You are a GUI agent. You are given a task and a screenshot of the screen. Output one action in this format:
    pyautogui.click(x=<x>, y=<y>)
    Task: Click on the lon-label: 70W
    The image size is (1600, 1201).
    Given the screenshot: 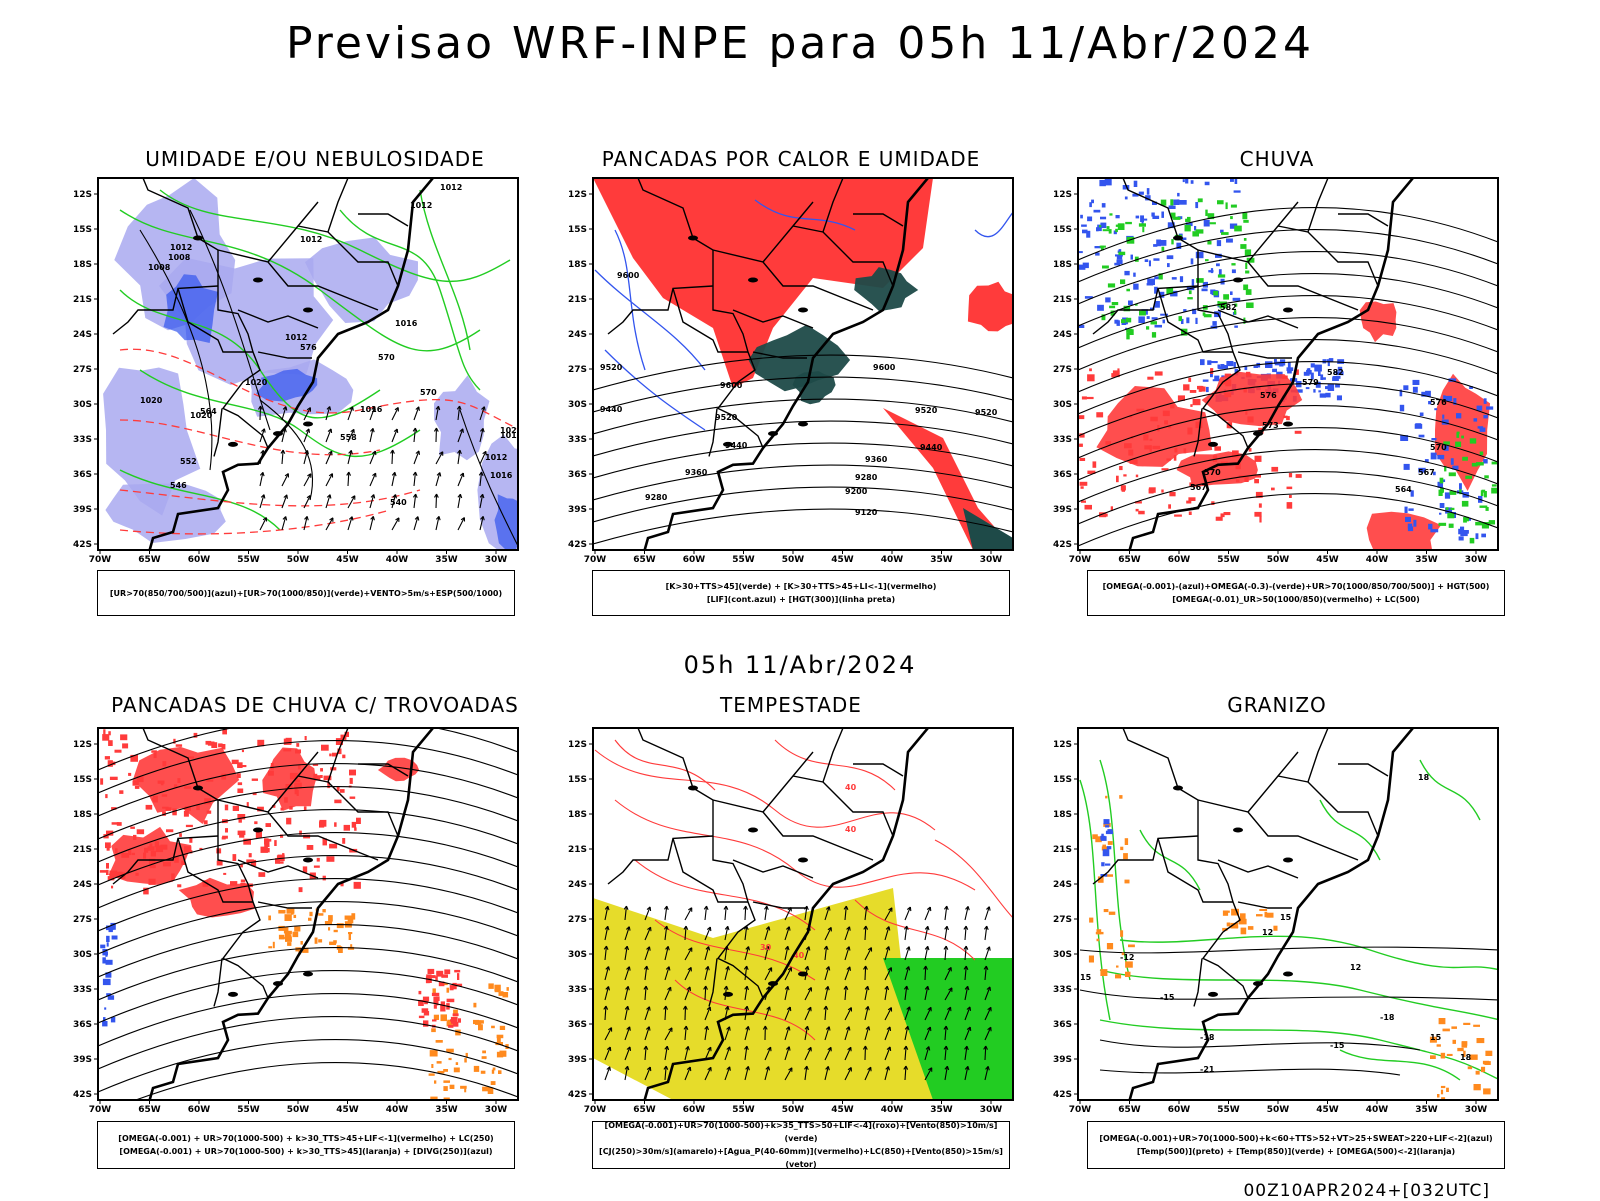 What is the action you would take?
    pyautogui.click(x=1080, y=560)
    